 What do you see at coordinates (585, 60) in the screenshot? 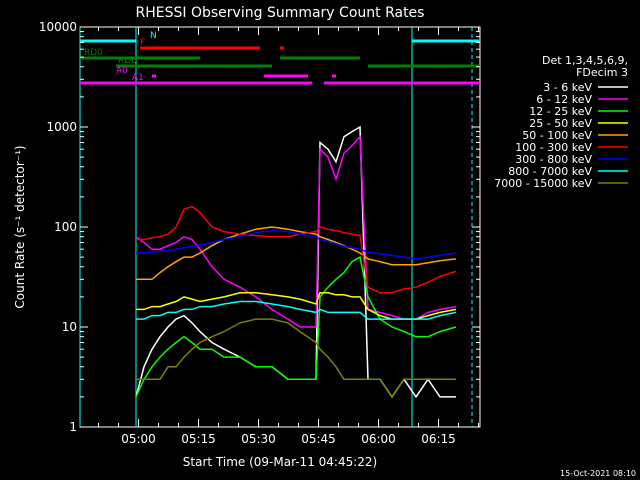
I see `legend-header-line-1: Det 1,3,4,5,6,9,` at bounding box center [585, 60].